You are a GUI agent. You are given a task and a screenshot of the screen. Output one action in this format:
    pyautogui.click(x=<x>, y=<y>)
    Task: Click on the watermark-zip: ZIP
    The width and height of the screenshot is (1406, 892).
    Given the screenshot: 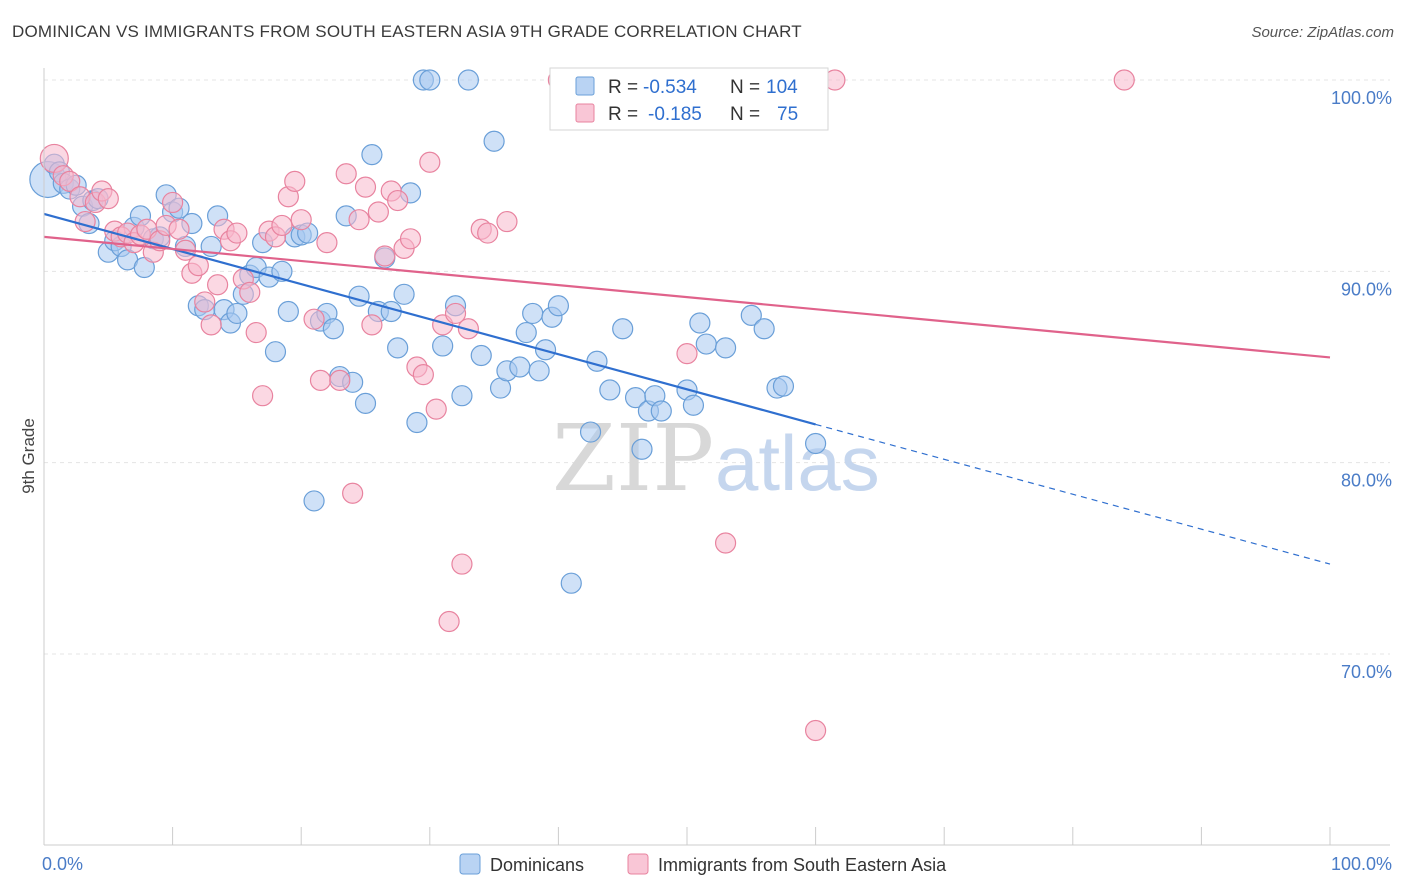 What is the action you would take?
    pyautogui.click(x=633, y=458)
    